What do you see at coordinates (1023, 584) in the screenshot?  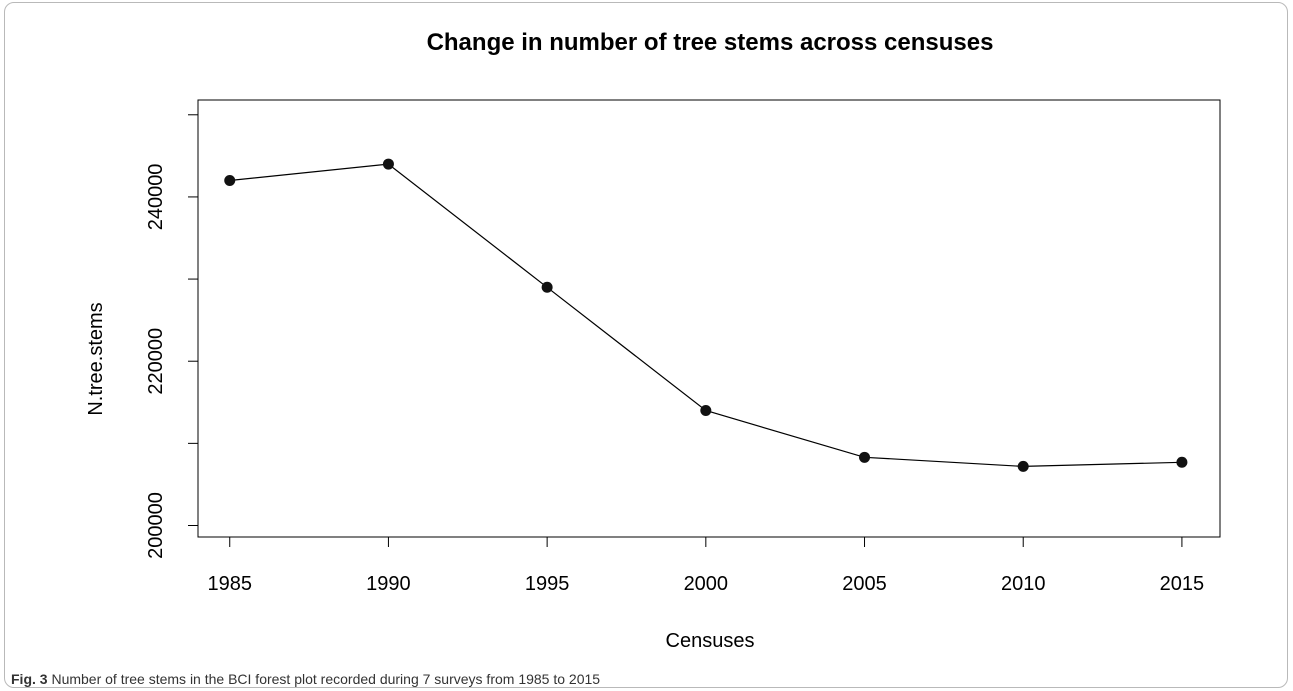 I see `x-tick-label: 2010` at bounding box center [1023, 584].